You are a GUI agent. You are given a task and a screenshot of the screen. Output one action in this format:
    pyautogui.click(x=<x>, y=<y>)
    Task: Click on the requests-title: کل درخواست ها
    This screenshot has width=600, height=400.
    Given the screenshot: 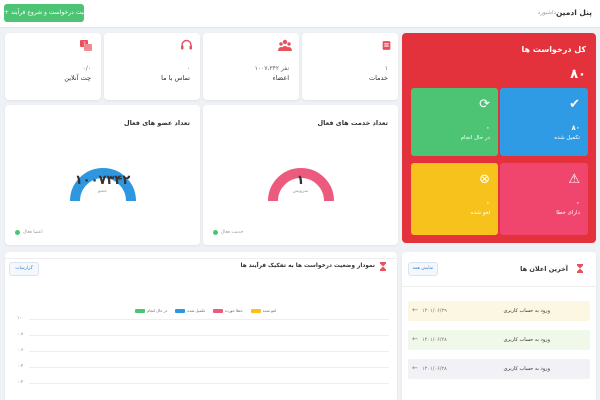 What is the action you would take?
    pyautogui.click(x=553, y=49)
    